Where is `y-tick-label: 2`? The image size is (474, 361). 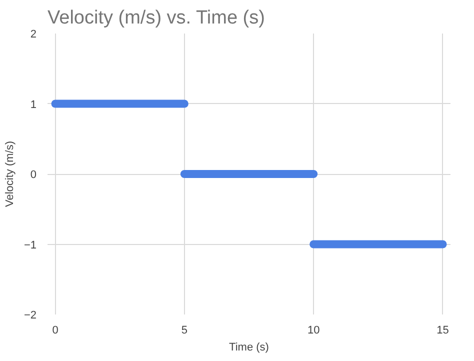
y-tick-label: 2 is located at coordinates (33, 34).